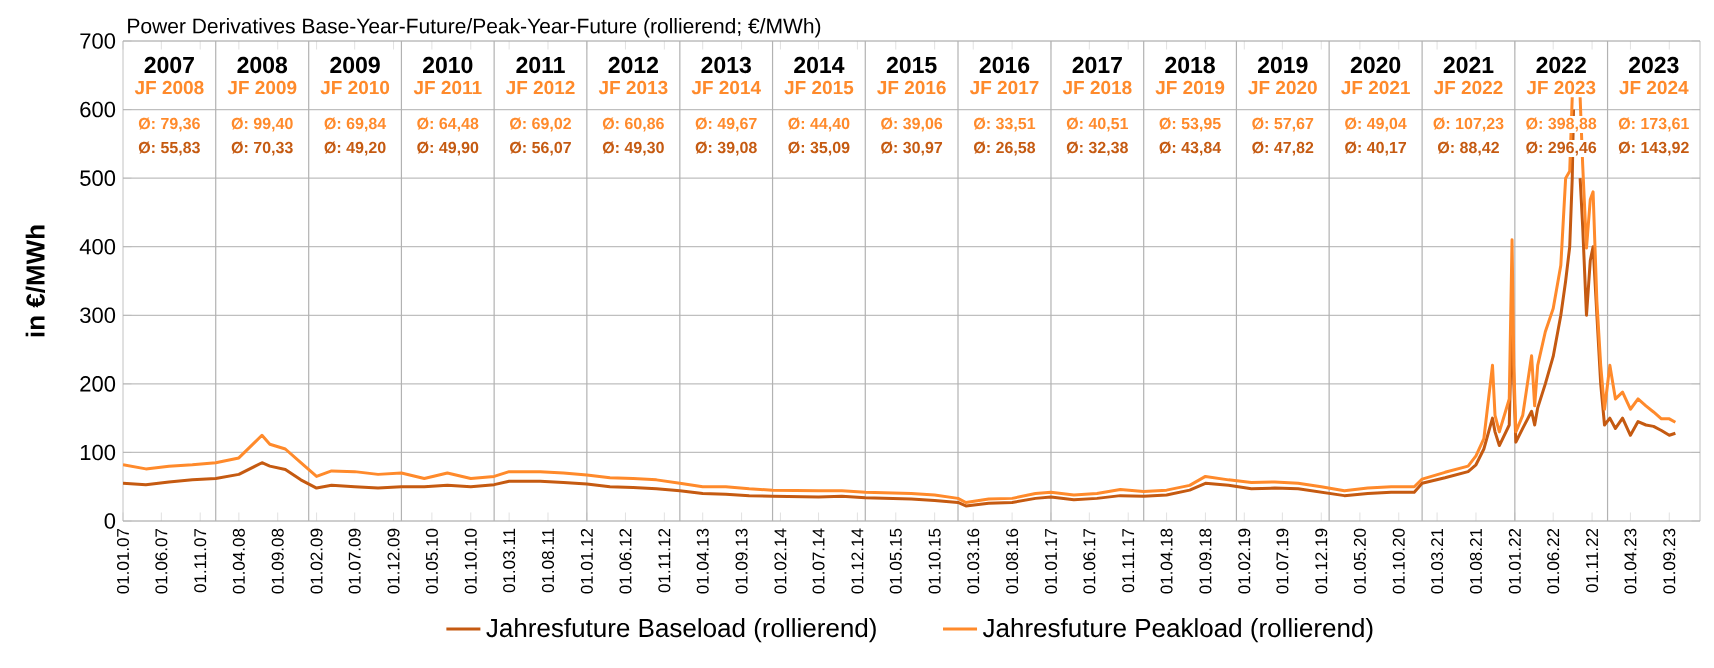 The width and height of the screenshot is (1714, 668). What do you see at coordinates (664, 560) in the screenshot?
I see `x-tick-label: 01.11.12` at bounding box center [664, 560].